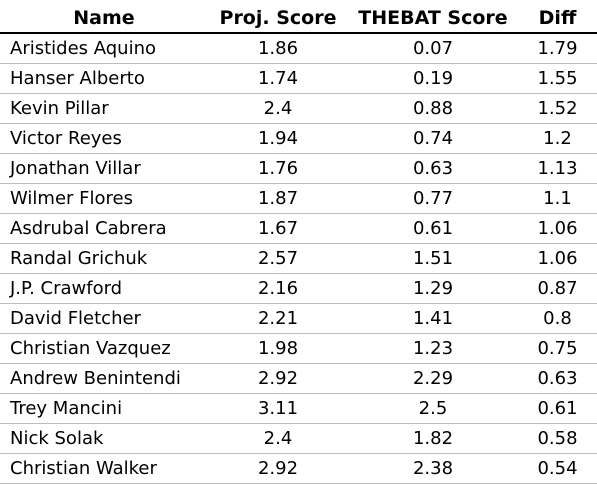 This screenshot has width=597, height=484. What do you see at coordinates (433, 468) in the screenshot?
I see `cell-thebat-score: 2.38` at bounding box center [433, 468].